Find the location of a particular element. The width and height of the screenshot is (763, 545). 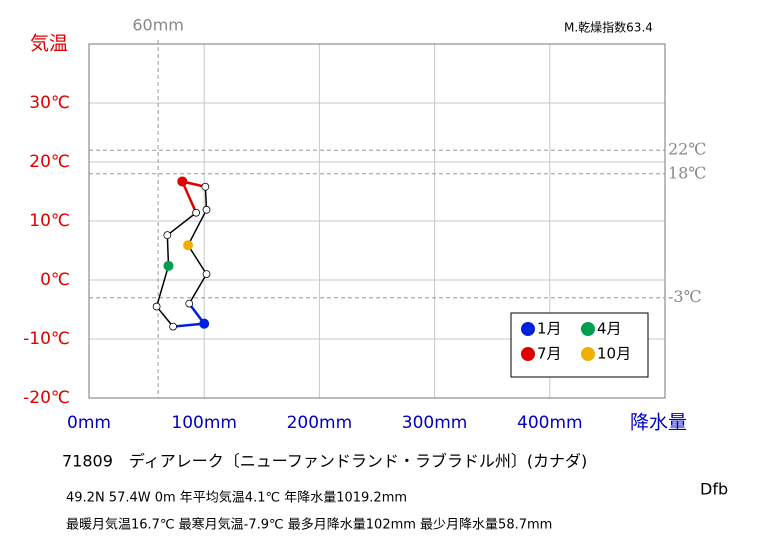

y-tick-label: 10℃ is located at coordinates (49, 221).